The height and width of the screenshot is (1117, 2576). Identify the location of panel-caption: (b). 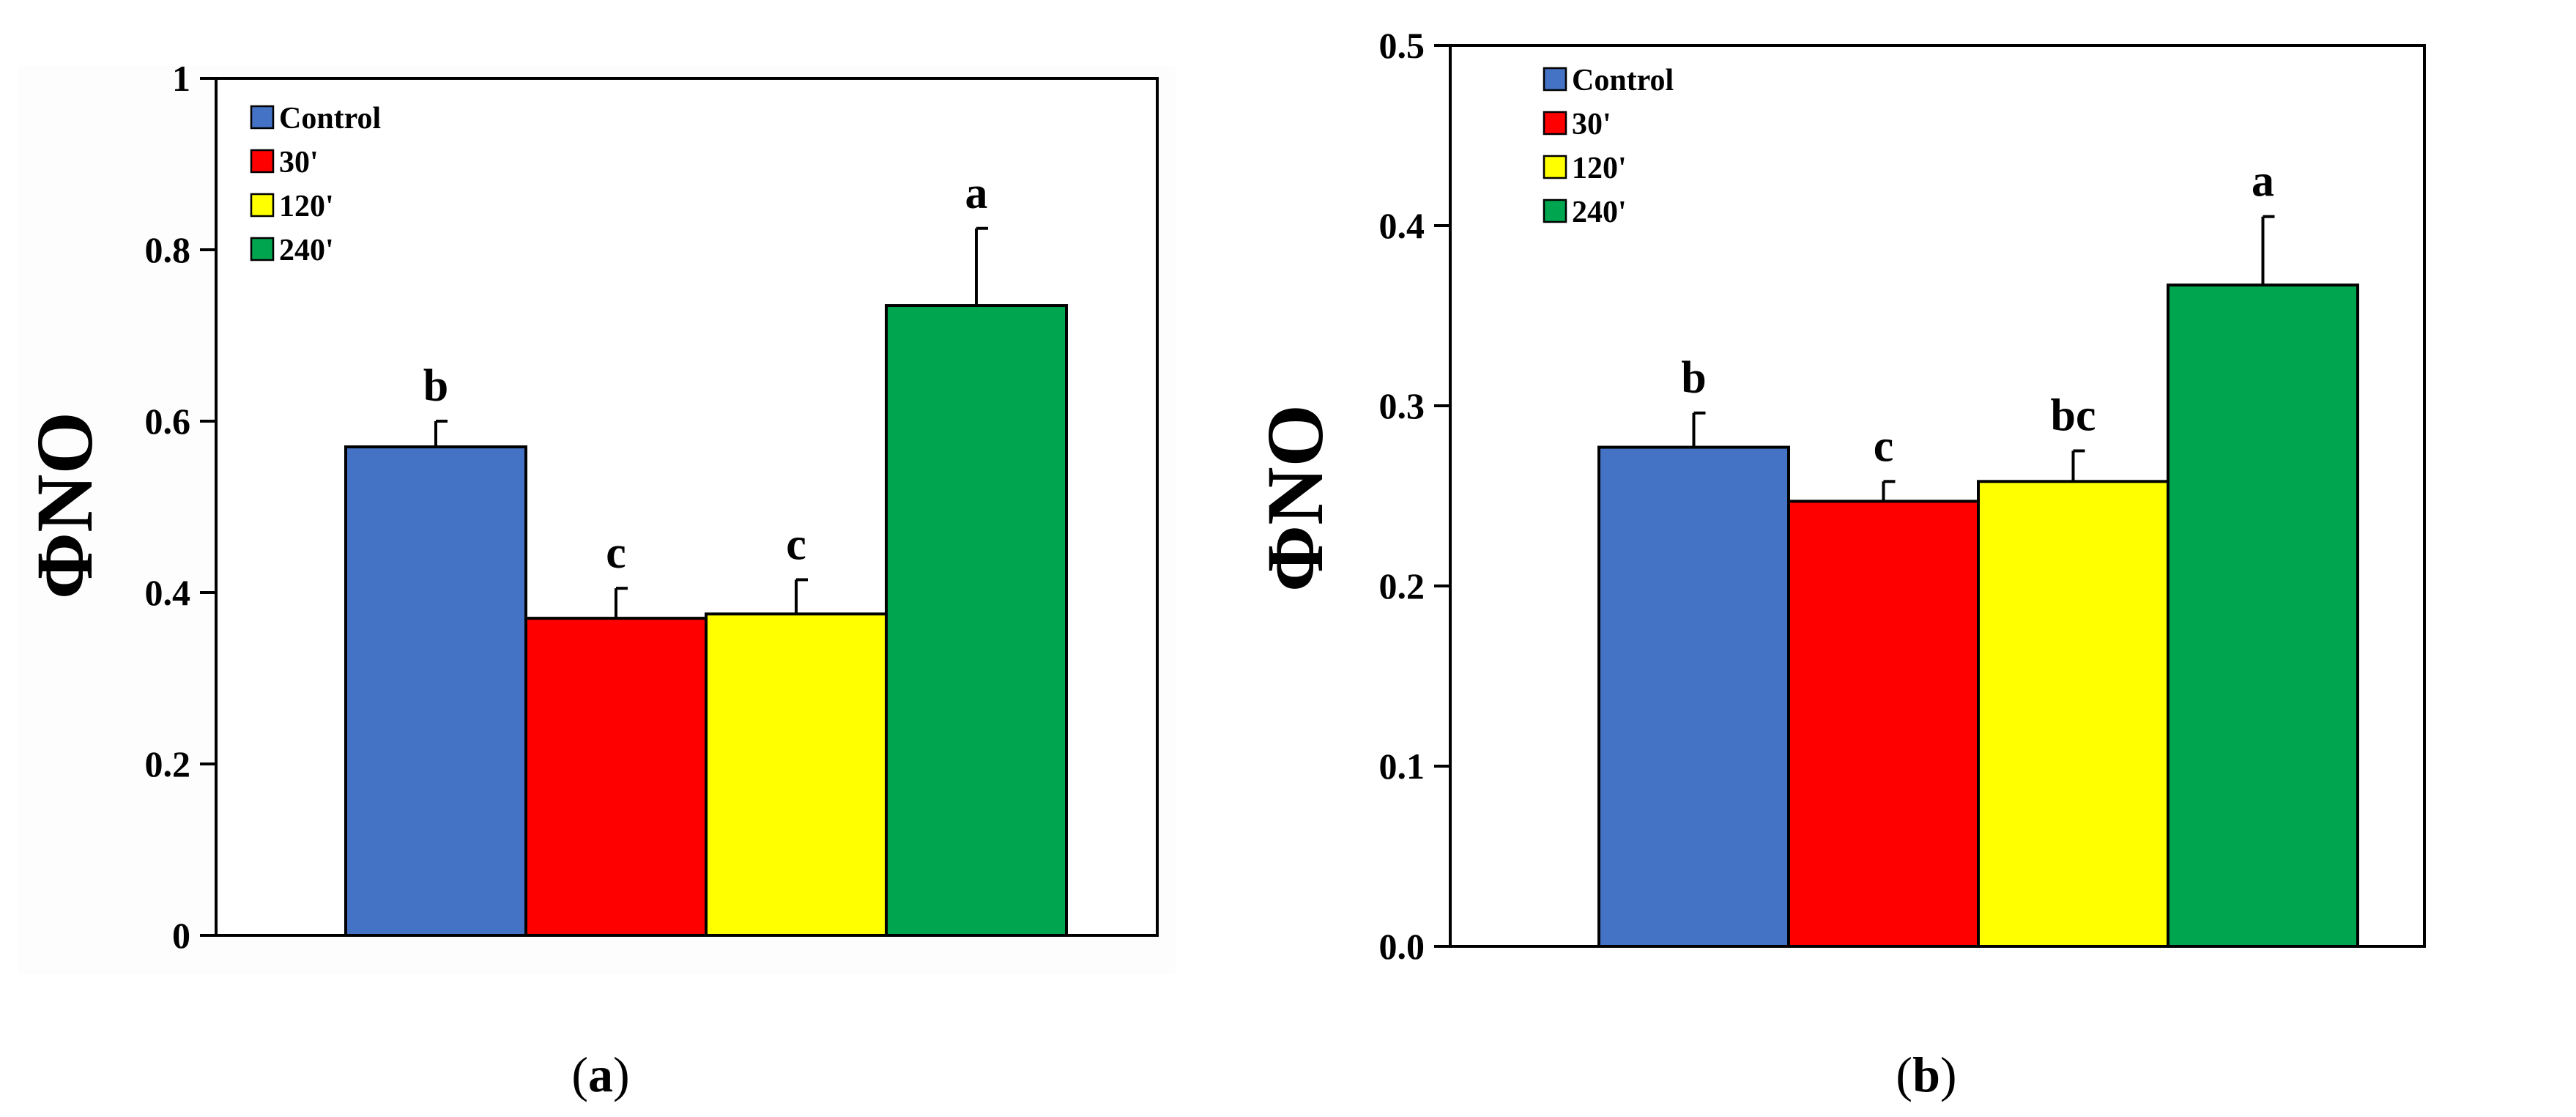
(1926, 1074).